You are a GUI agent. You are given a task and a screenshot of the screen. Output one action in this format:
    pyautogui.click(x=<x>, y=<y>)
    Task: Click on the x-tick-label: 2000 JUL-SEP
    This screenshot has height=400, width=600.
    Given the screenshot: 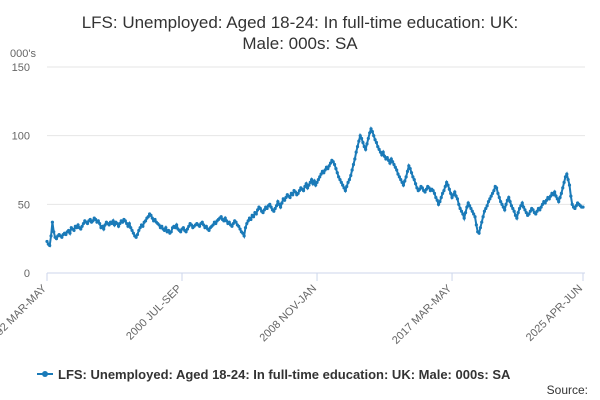 What is the action you would take?
    pyautogui.click(x=154, y=313)
    